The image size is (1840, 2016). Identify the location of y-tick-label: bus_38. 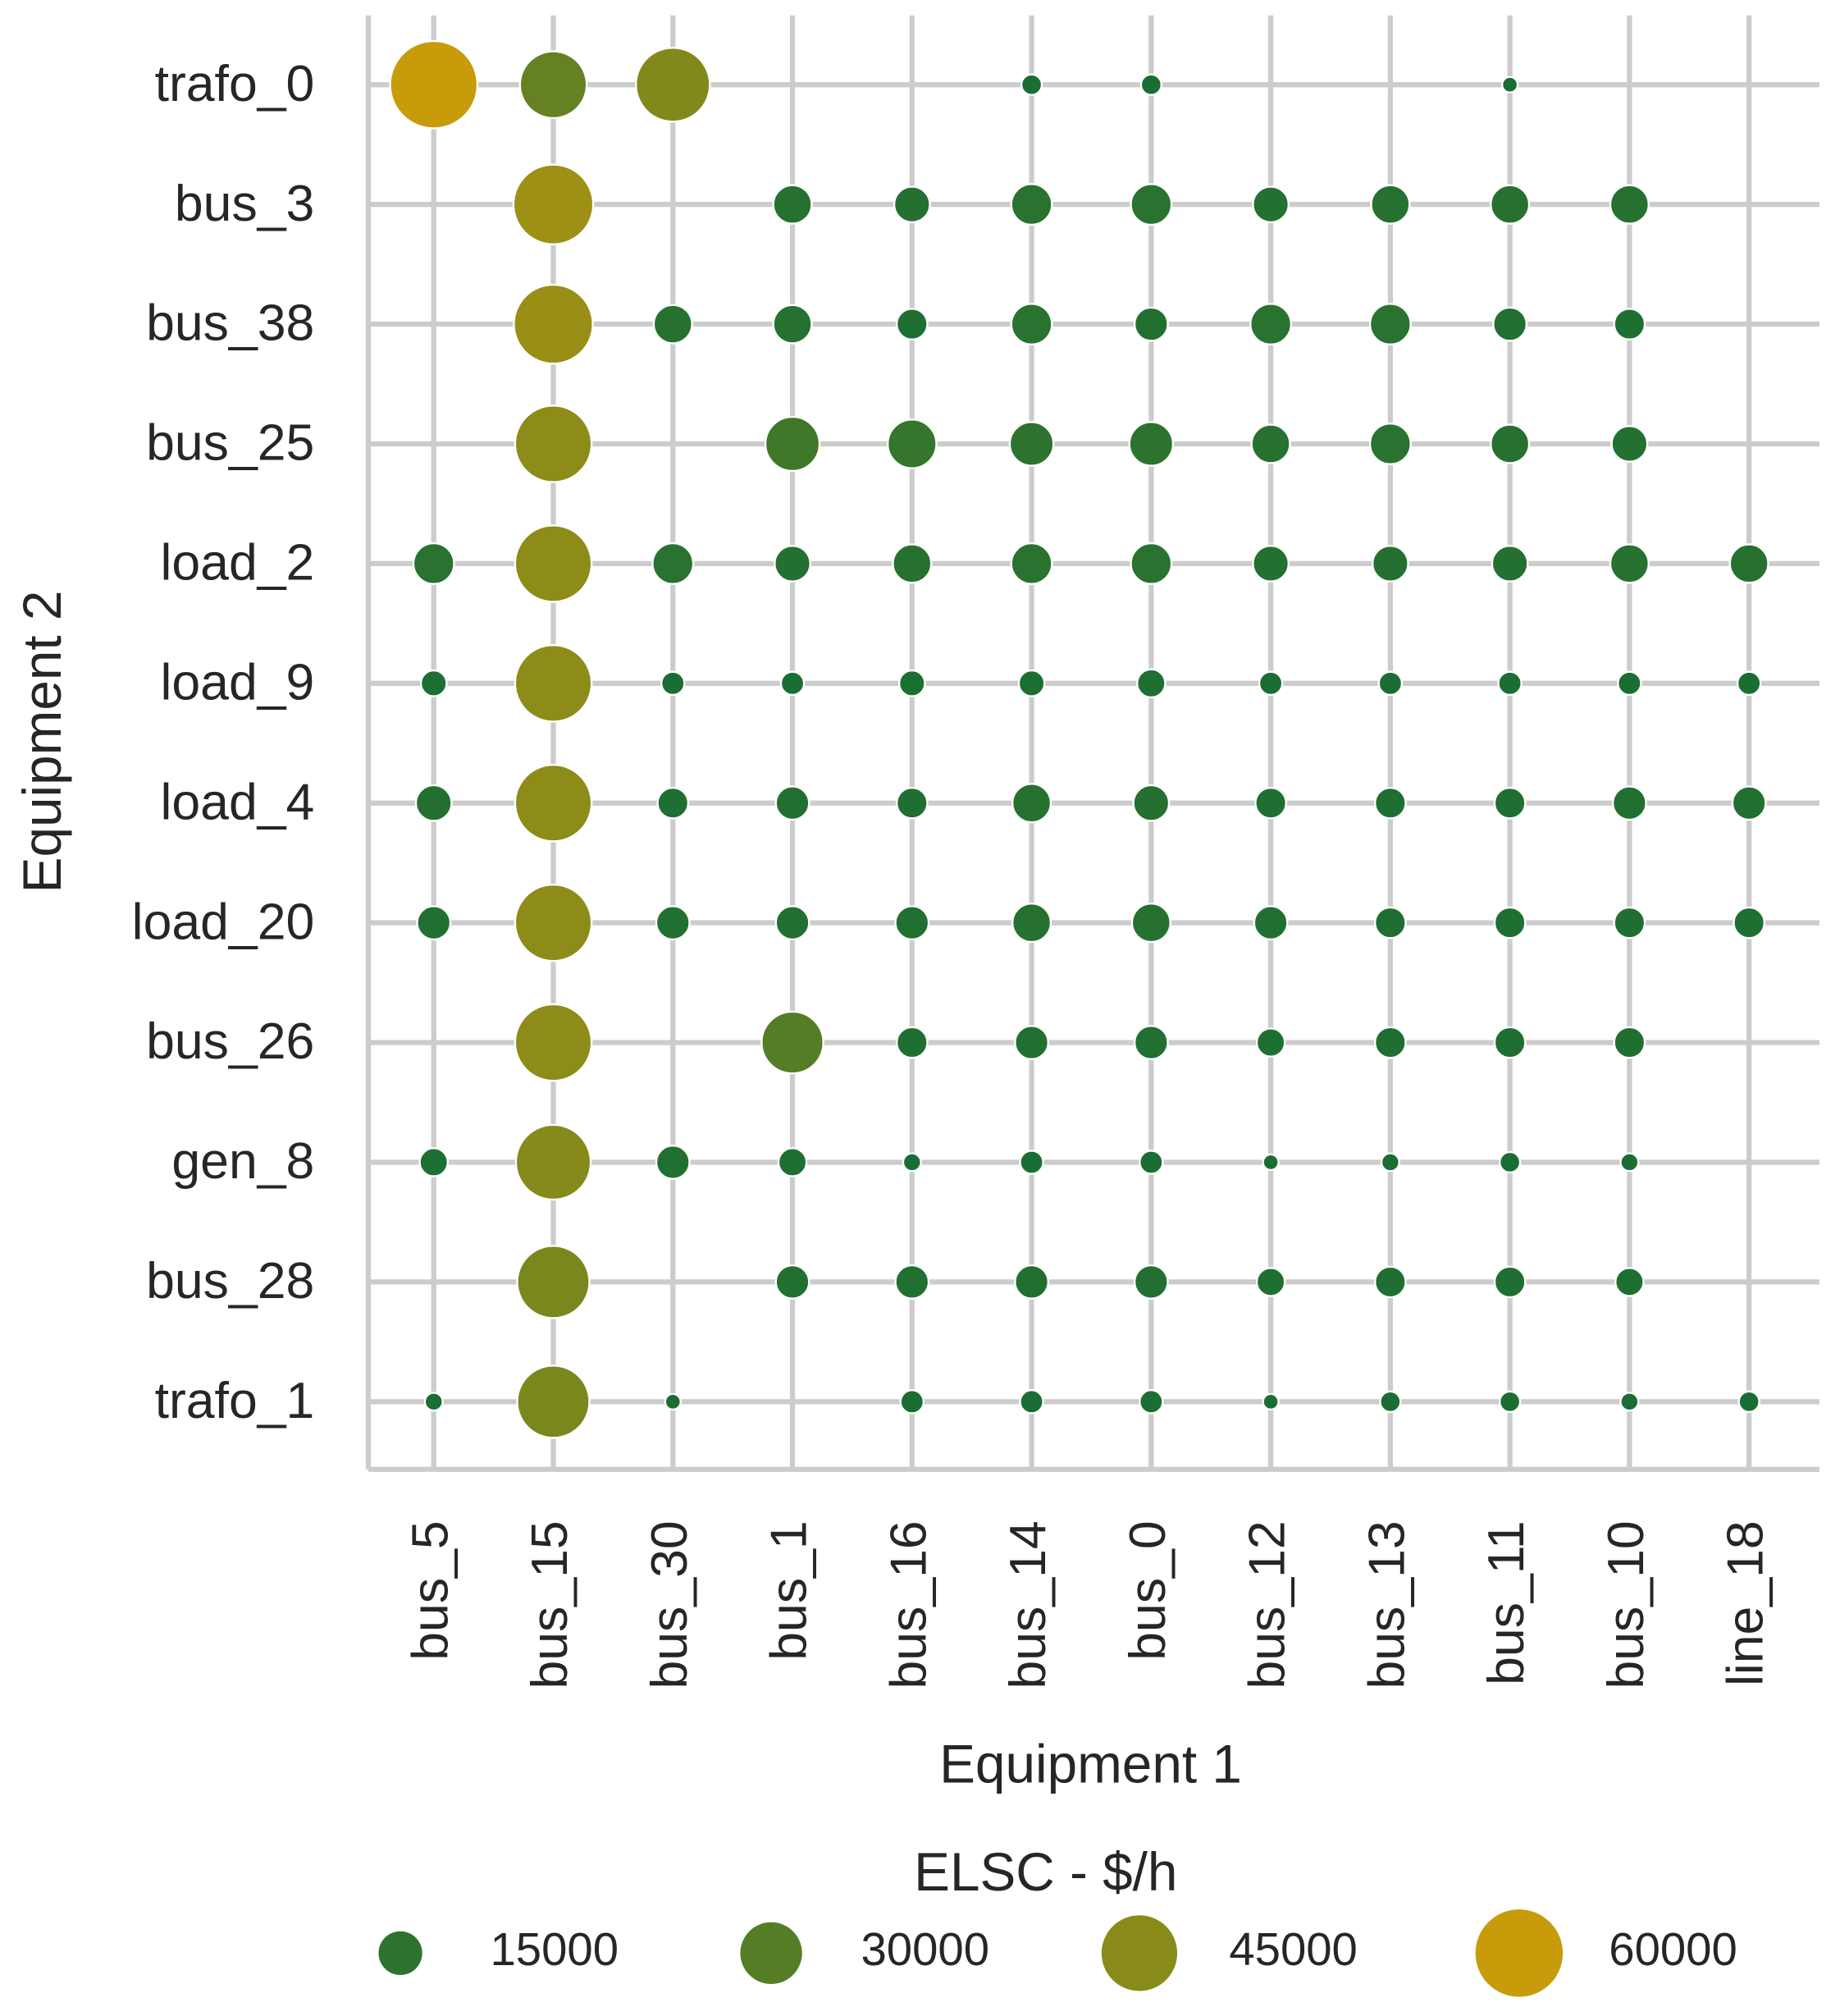
(230, 323).